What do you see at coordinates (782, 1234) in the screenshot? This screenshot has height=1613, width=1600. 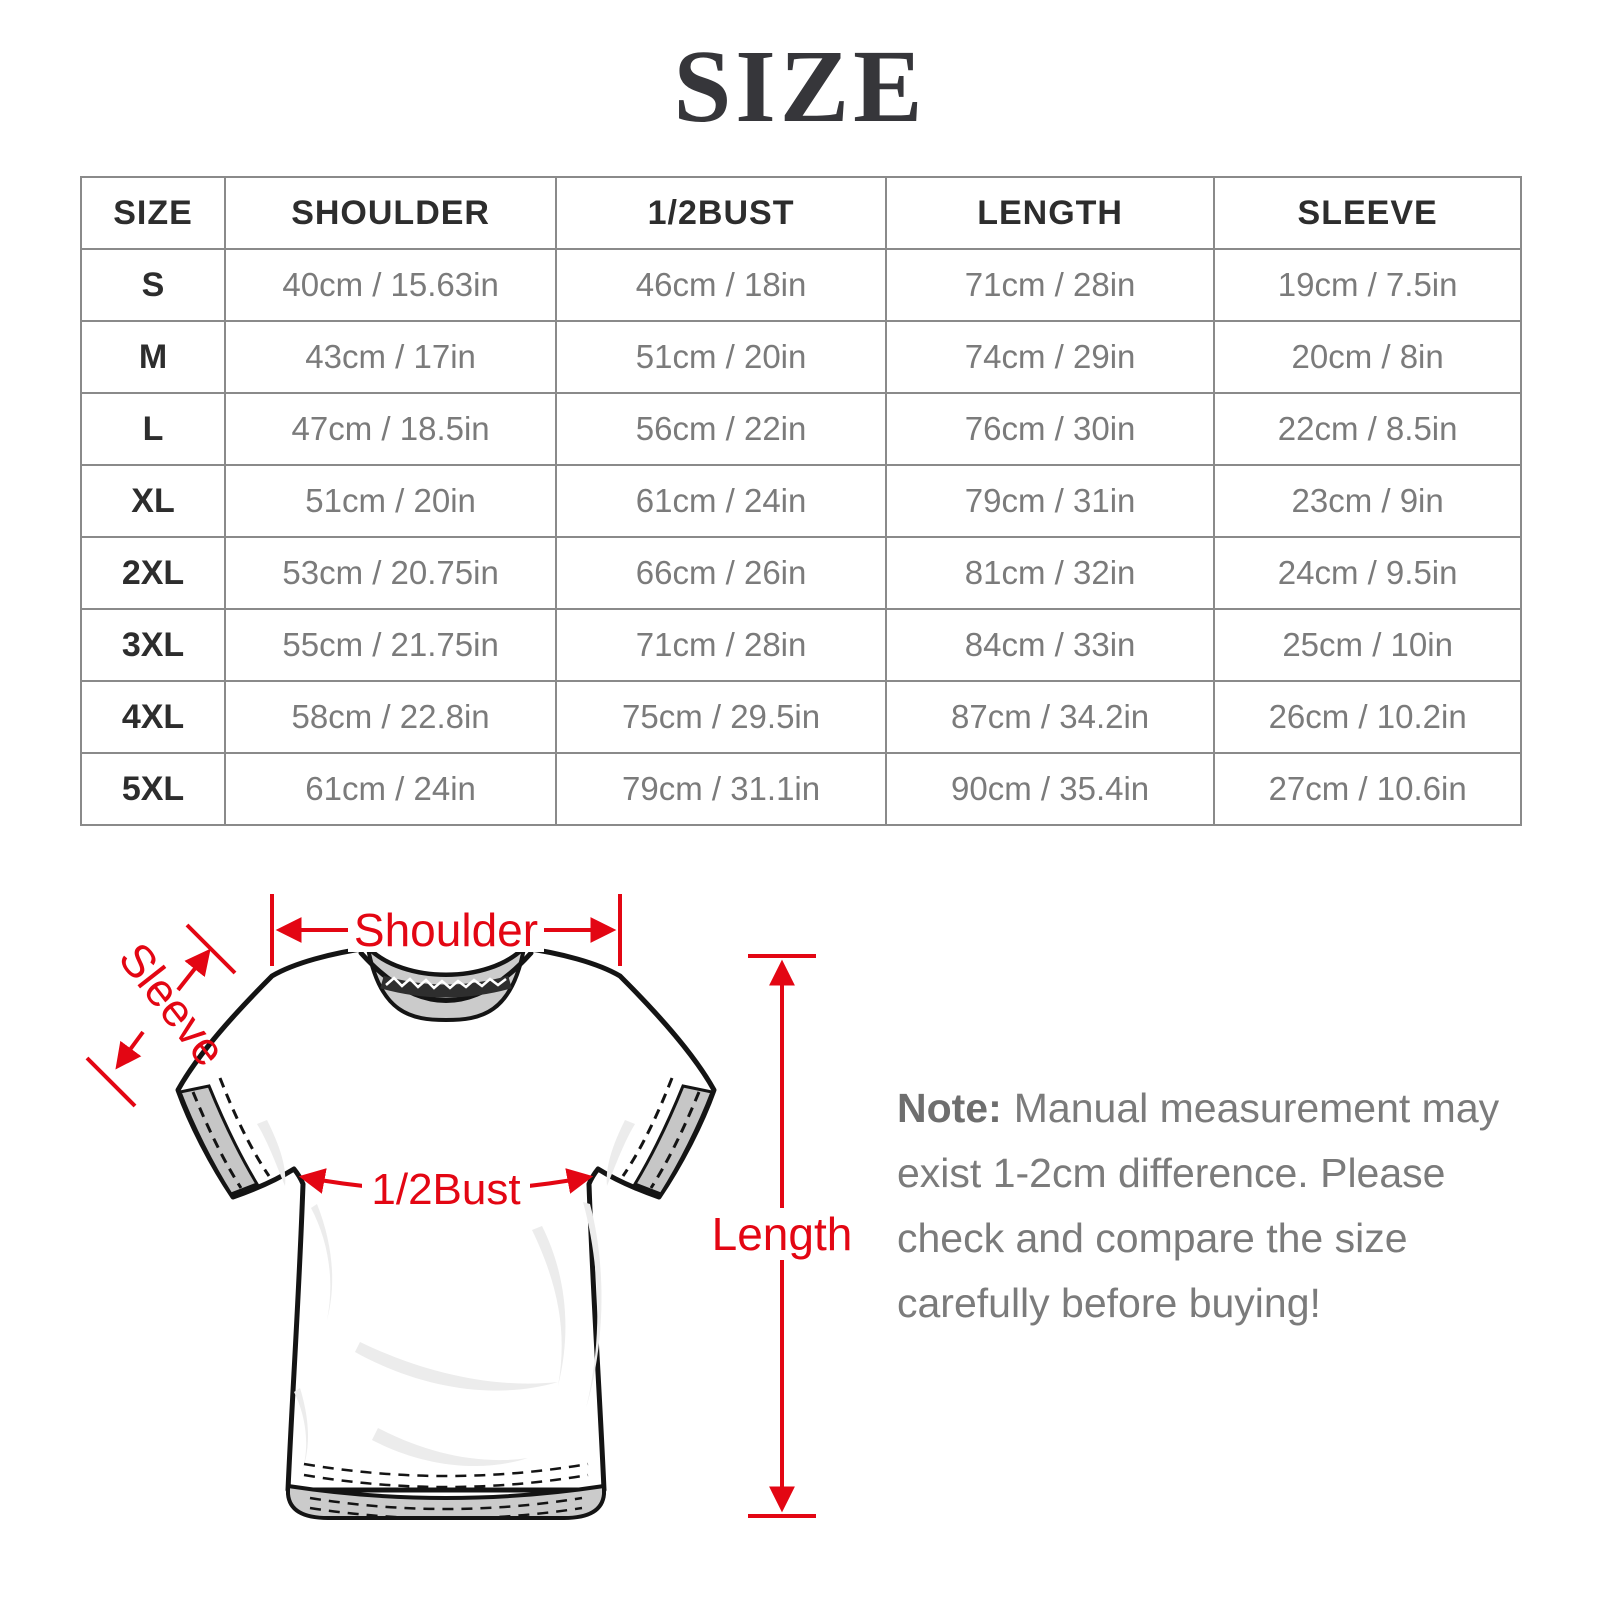 I see `length-label: Length` at bounding box center [782, 1234].